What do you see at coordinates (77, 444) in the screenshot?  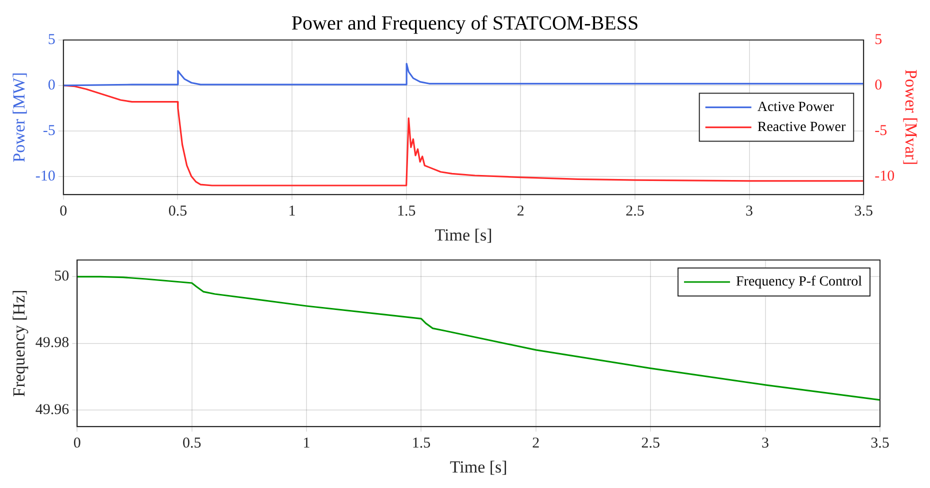 I see `x-tick-label: 0` at bounding box center [77, 444].